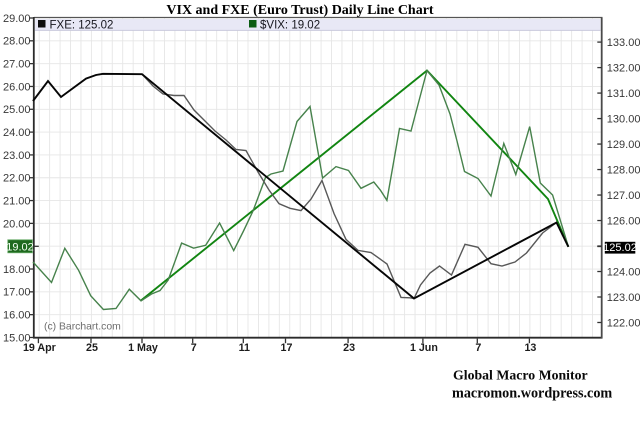 The image size is (640, 439). What do you see at coordinates (17, 224) in the screenshot?
I see `svg-text: 20.00` at bounding box center [17, 224].